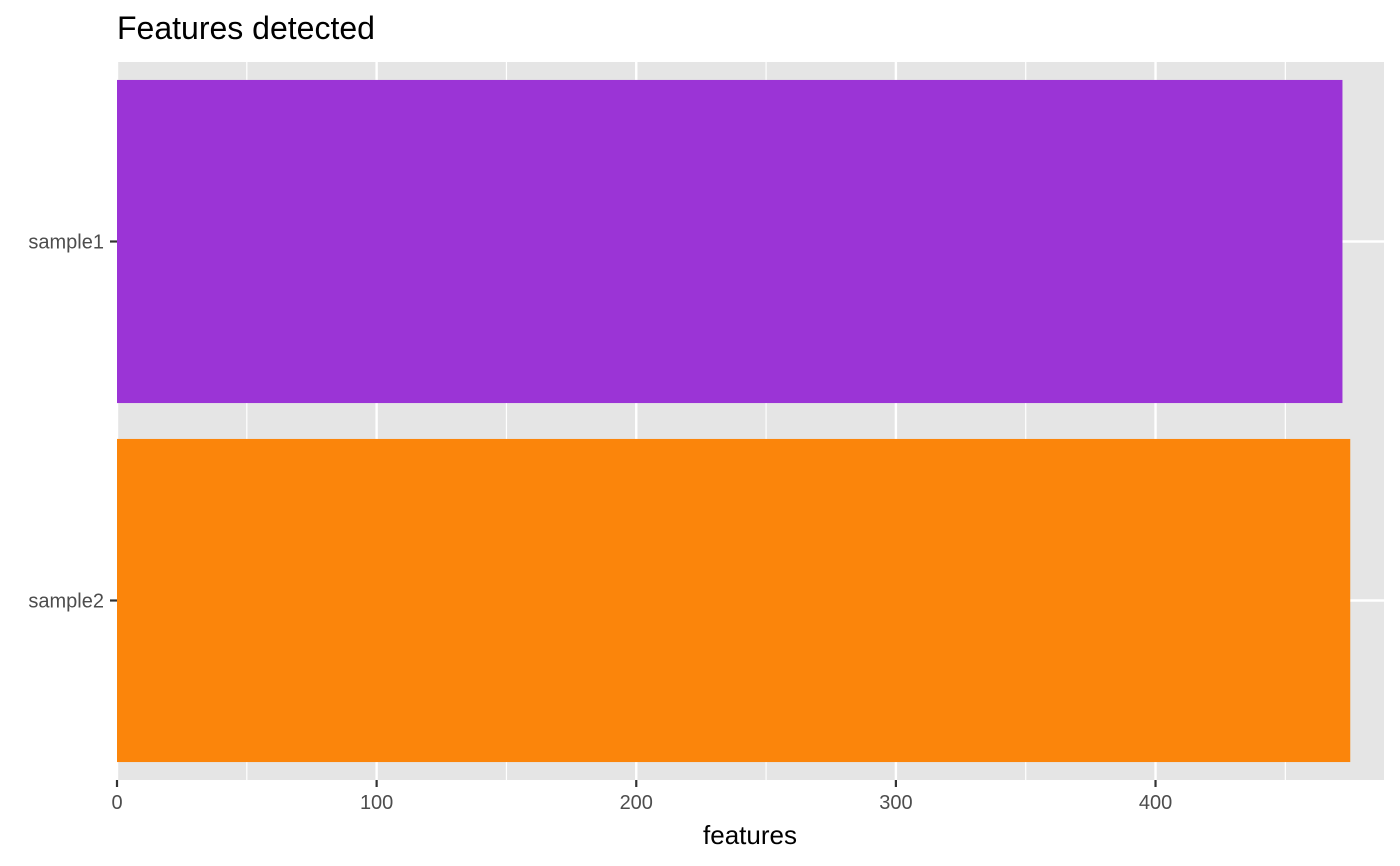 The image size is (1400, 866). Describe the element at coordinates (72, 422) in the screenshot. I see `y-axis: sample1 sample2` at that location.